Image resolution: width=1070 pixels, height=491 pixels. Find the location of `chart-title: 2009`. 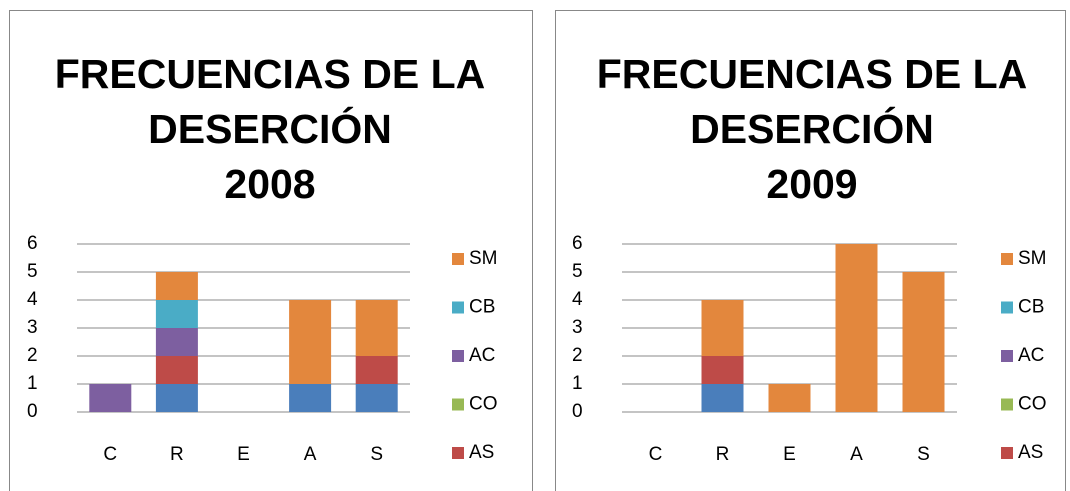

chart-title: 2009 is located at coordinates (811, 184).